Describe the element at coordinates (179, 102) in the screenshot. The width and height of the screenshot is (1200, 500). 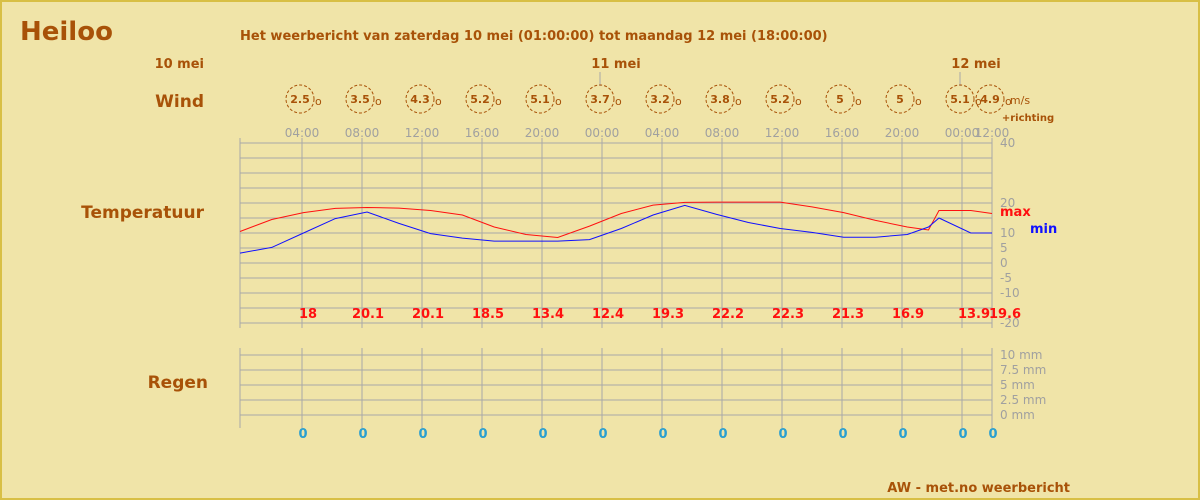
I see `wind-row-label: Wind` at that location.